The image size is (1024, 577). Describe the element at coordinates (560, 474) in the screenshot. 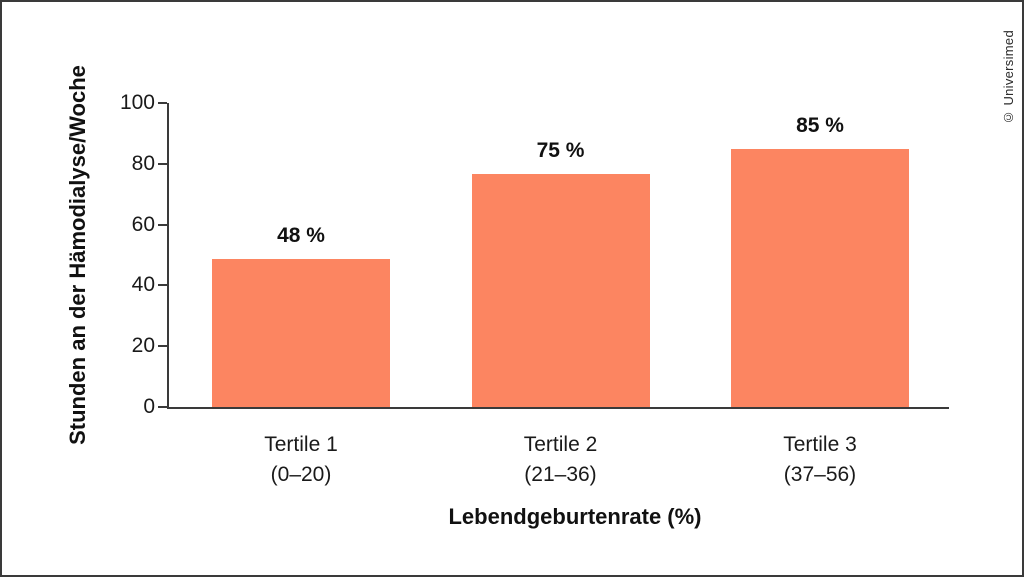

I see `x-category-line2: (21–36)` at that location.